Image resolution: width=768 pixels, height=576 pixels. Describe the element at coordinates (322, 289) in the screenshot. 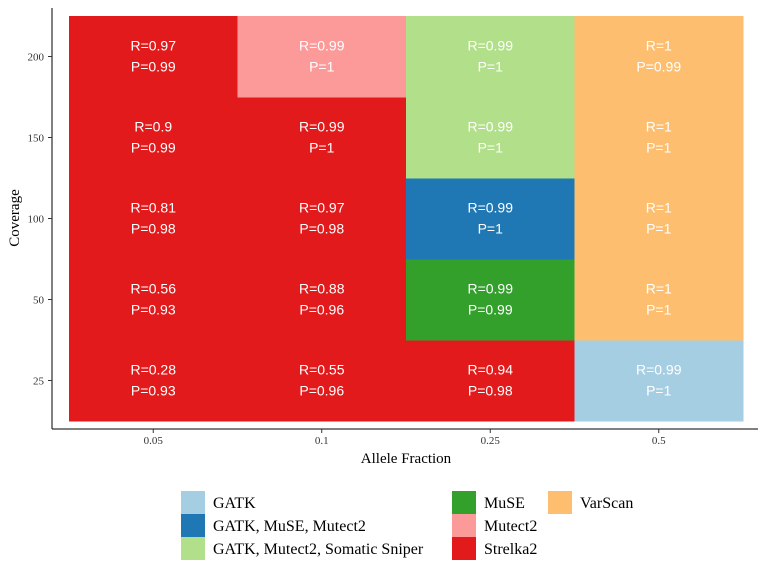

I see `cell-recall-label: R=0.88` at that location.